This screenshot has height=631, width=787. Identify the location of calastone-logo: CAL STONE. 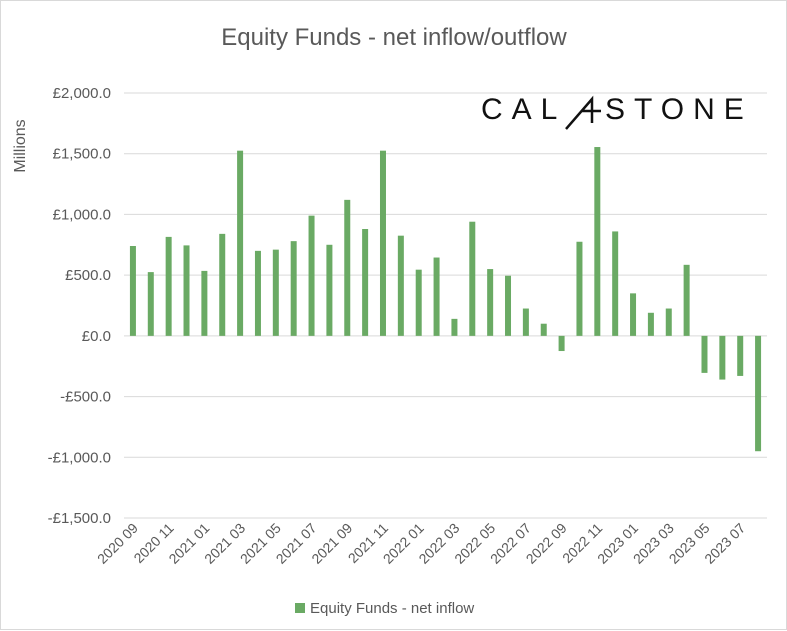
(617, 111).